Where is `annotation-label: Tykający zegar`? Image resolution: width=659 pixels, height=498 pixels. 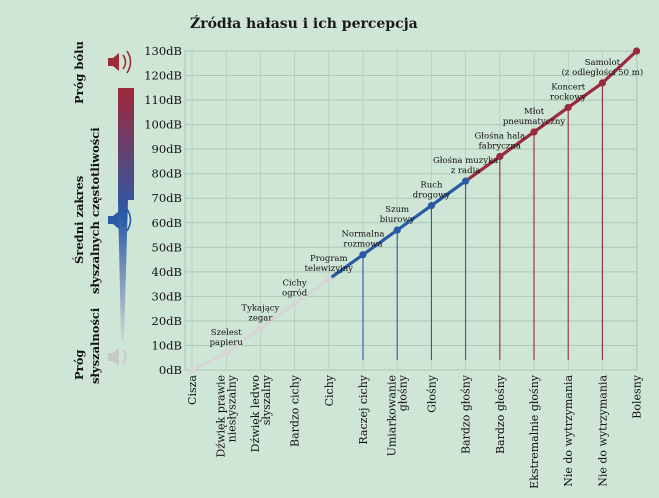 annotation-label: Tykający zegar is located at coordinates (260, 313).